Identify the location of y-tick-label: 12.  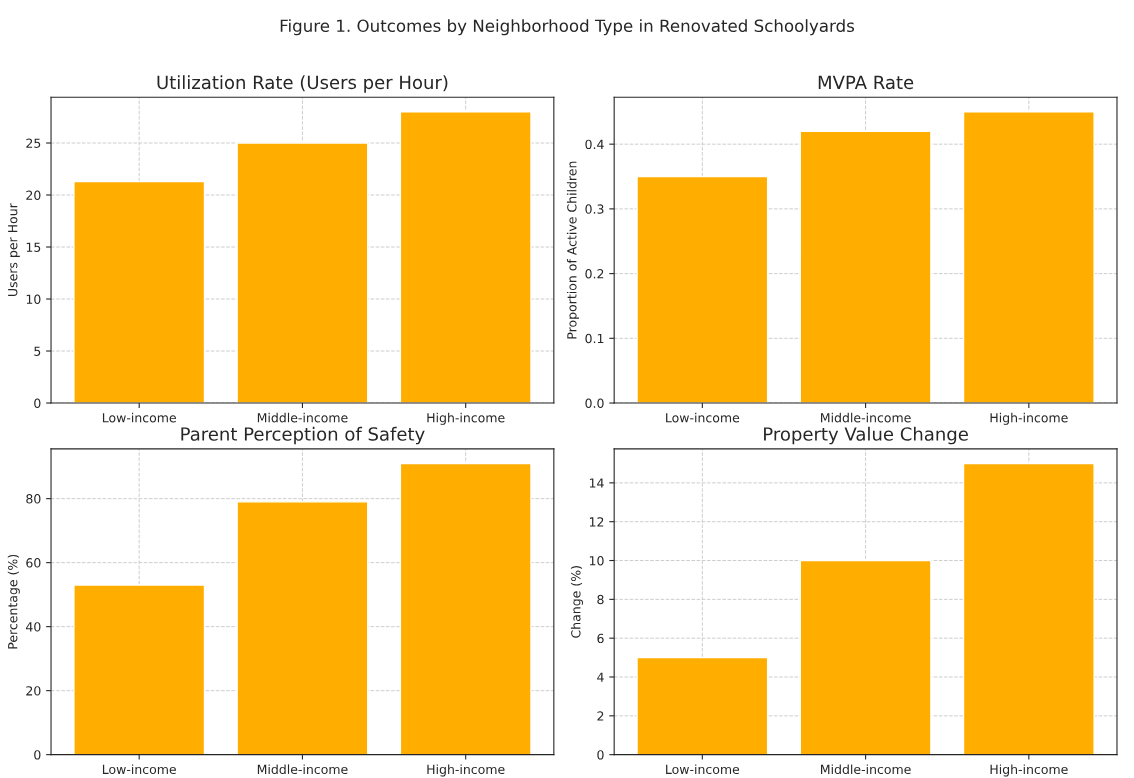
(596, 522).